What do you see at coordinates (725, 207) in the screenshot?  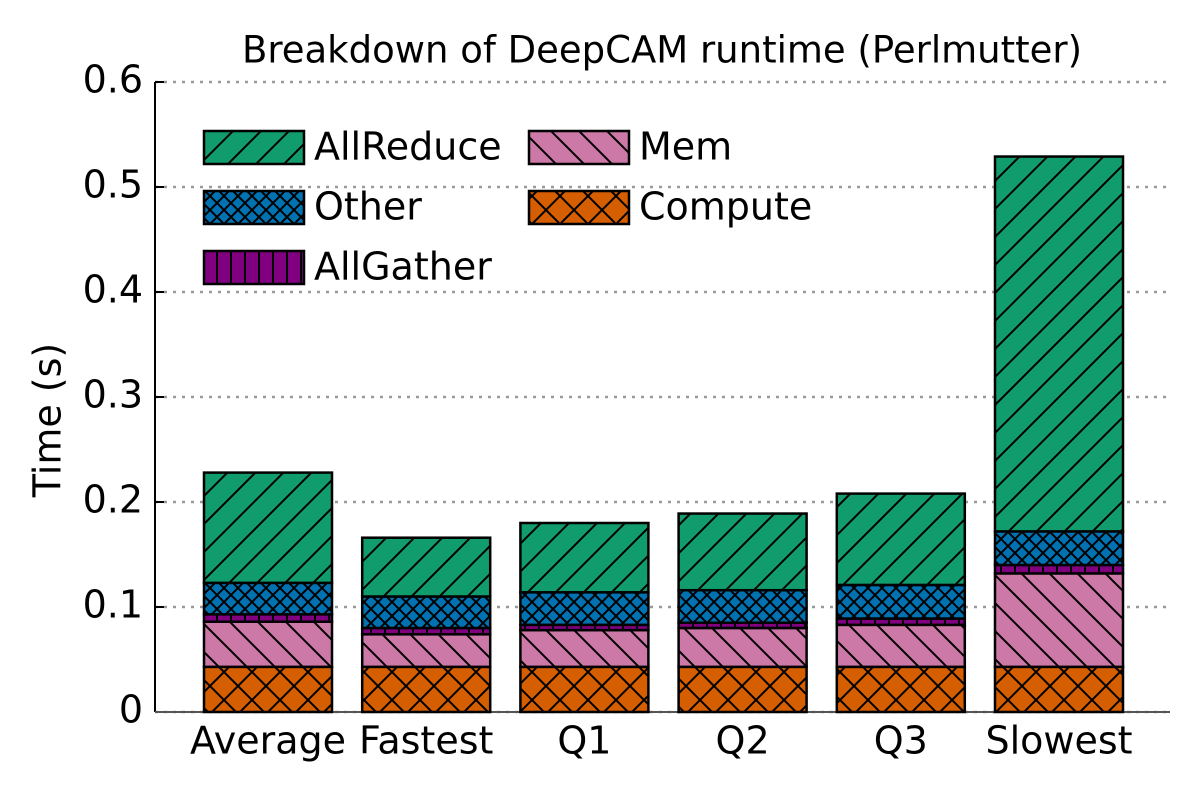 I see `legend-label: Compute` at bounding box center [725, 207].